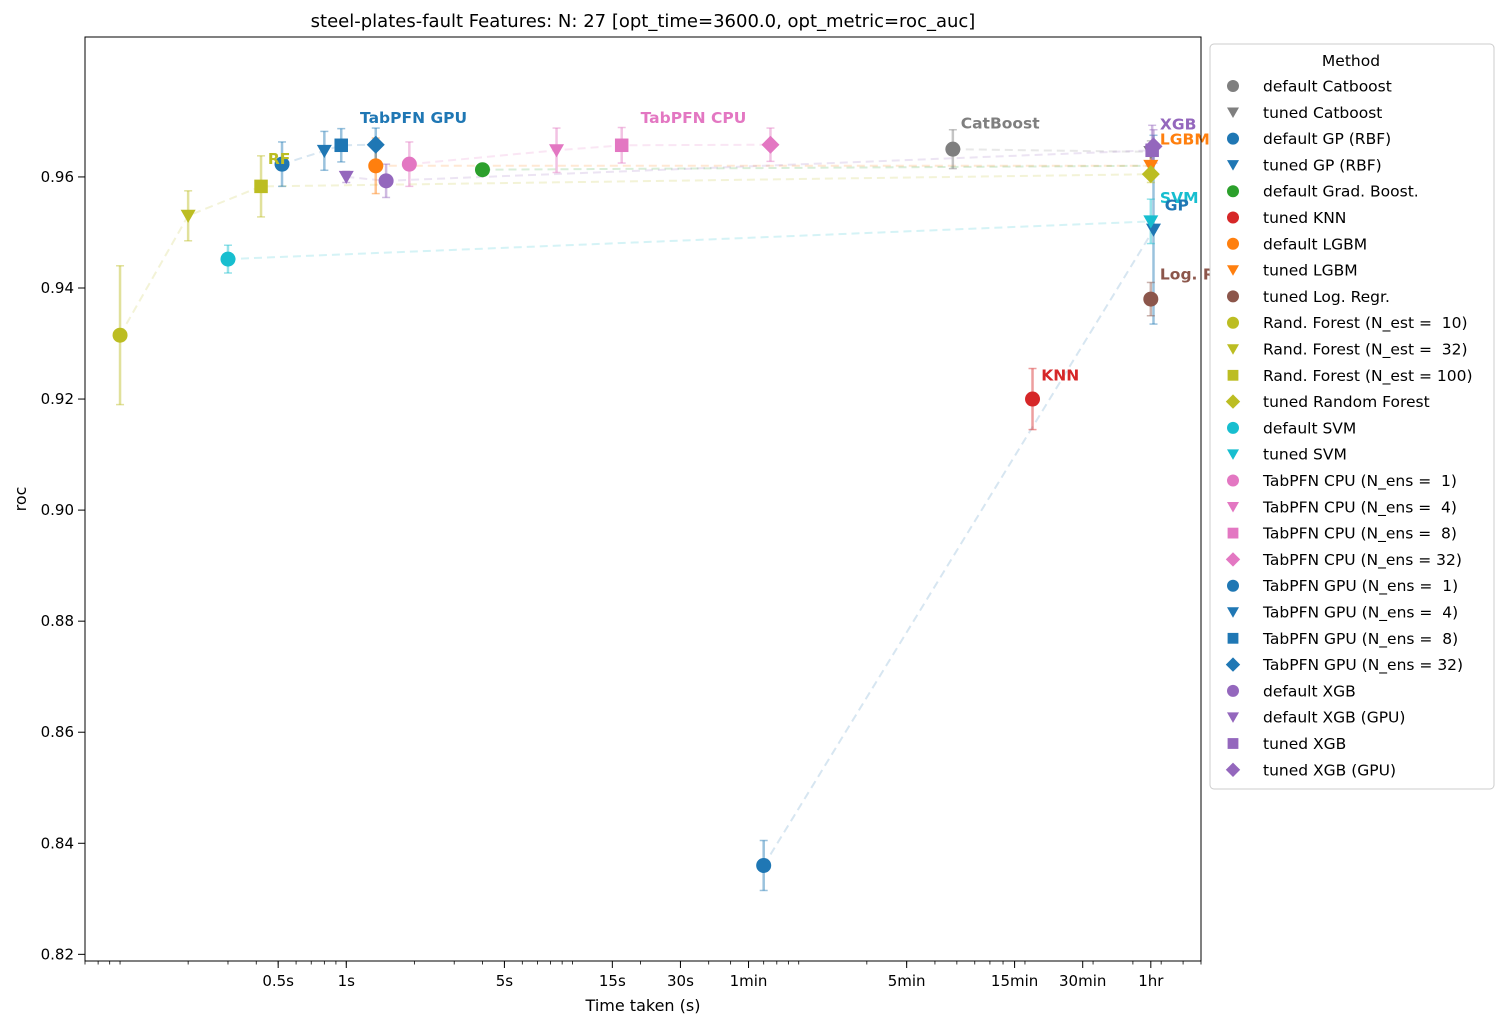 Image resolution: width=1505 pixels, height=1027 pixels. Describe the element at coordinates (1360, 613) in the screenshot. I see `legend-label-tabpfn-gpu-n-ens-4: TabPFN GPU (N_ens = 4)` at that location.